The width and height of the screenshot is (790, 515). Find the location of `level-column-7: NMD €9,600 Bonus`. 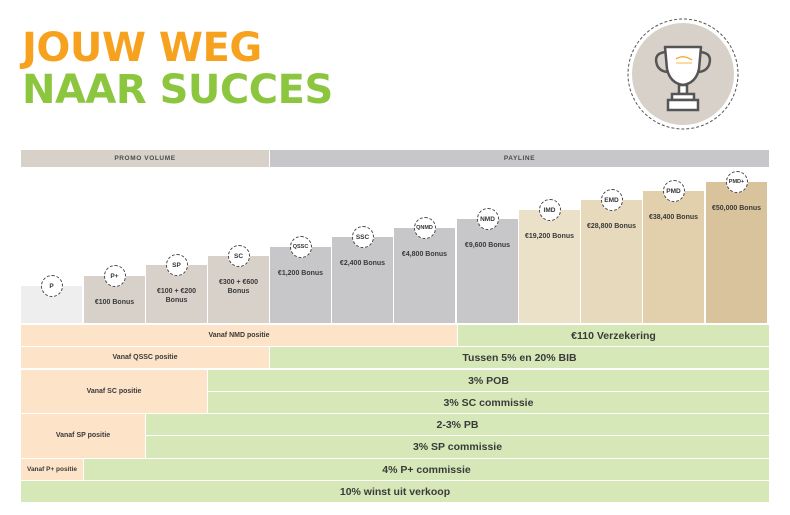

level-column-7: NMD €9,600 Bonus is located at coordinates (487, 265).